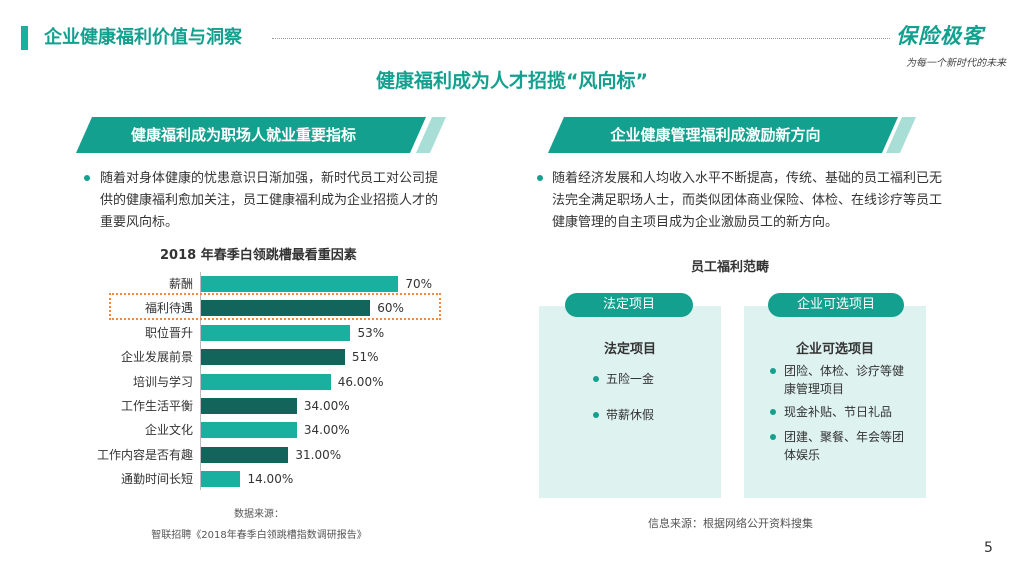 This screenshot has width=1024, height=576. Describe the element at coordinates (729, 267) in the screenshot. I see `scope-title: 员工福利范畴` at that location.